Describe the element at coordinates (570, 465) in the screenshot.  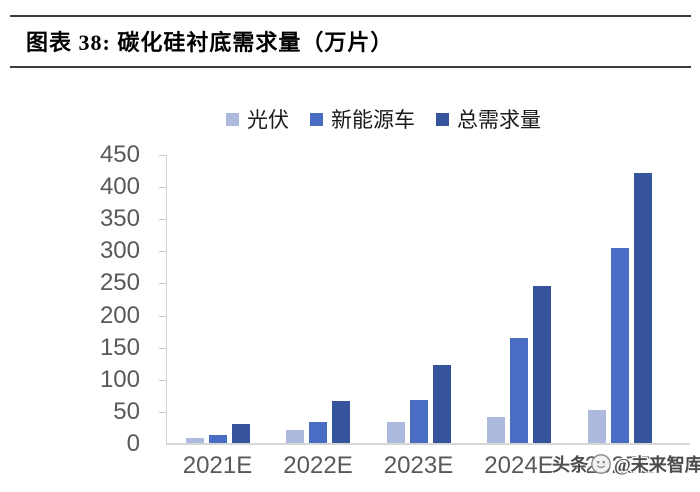
I see `watermark-prefix: 头条` at that location.